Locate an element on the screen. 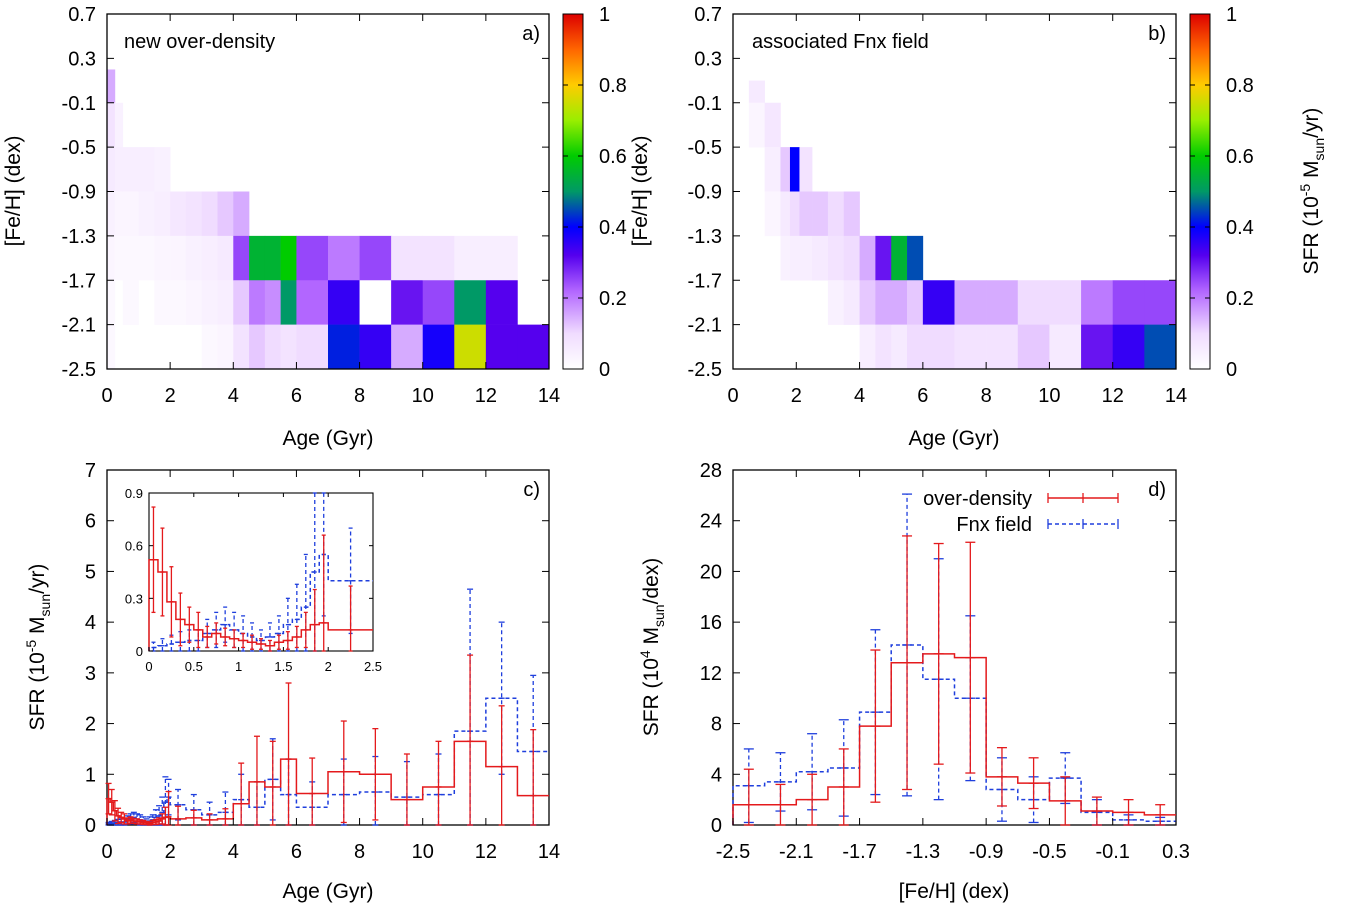 The image size is (1353, 908). x-tick-label: -2.1 is located at coordinates (796, 852).